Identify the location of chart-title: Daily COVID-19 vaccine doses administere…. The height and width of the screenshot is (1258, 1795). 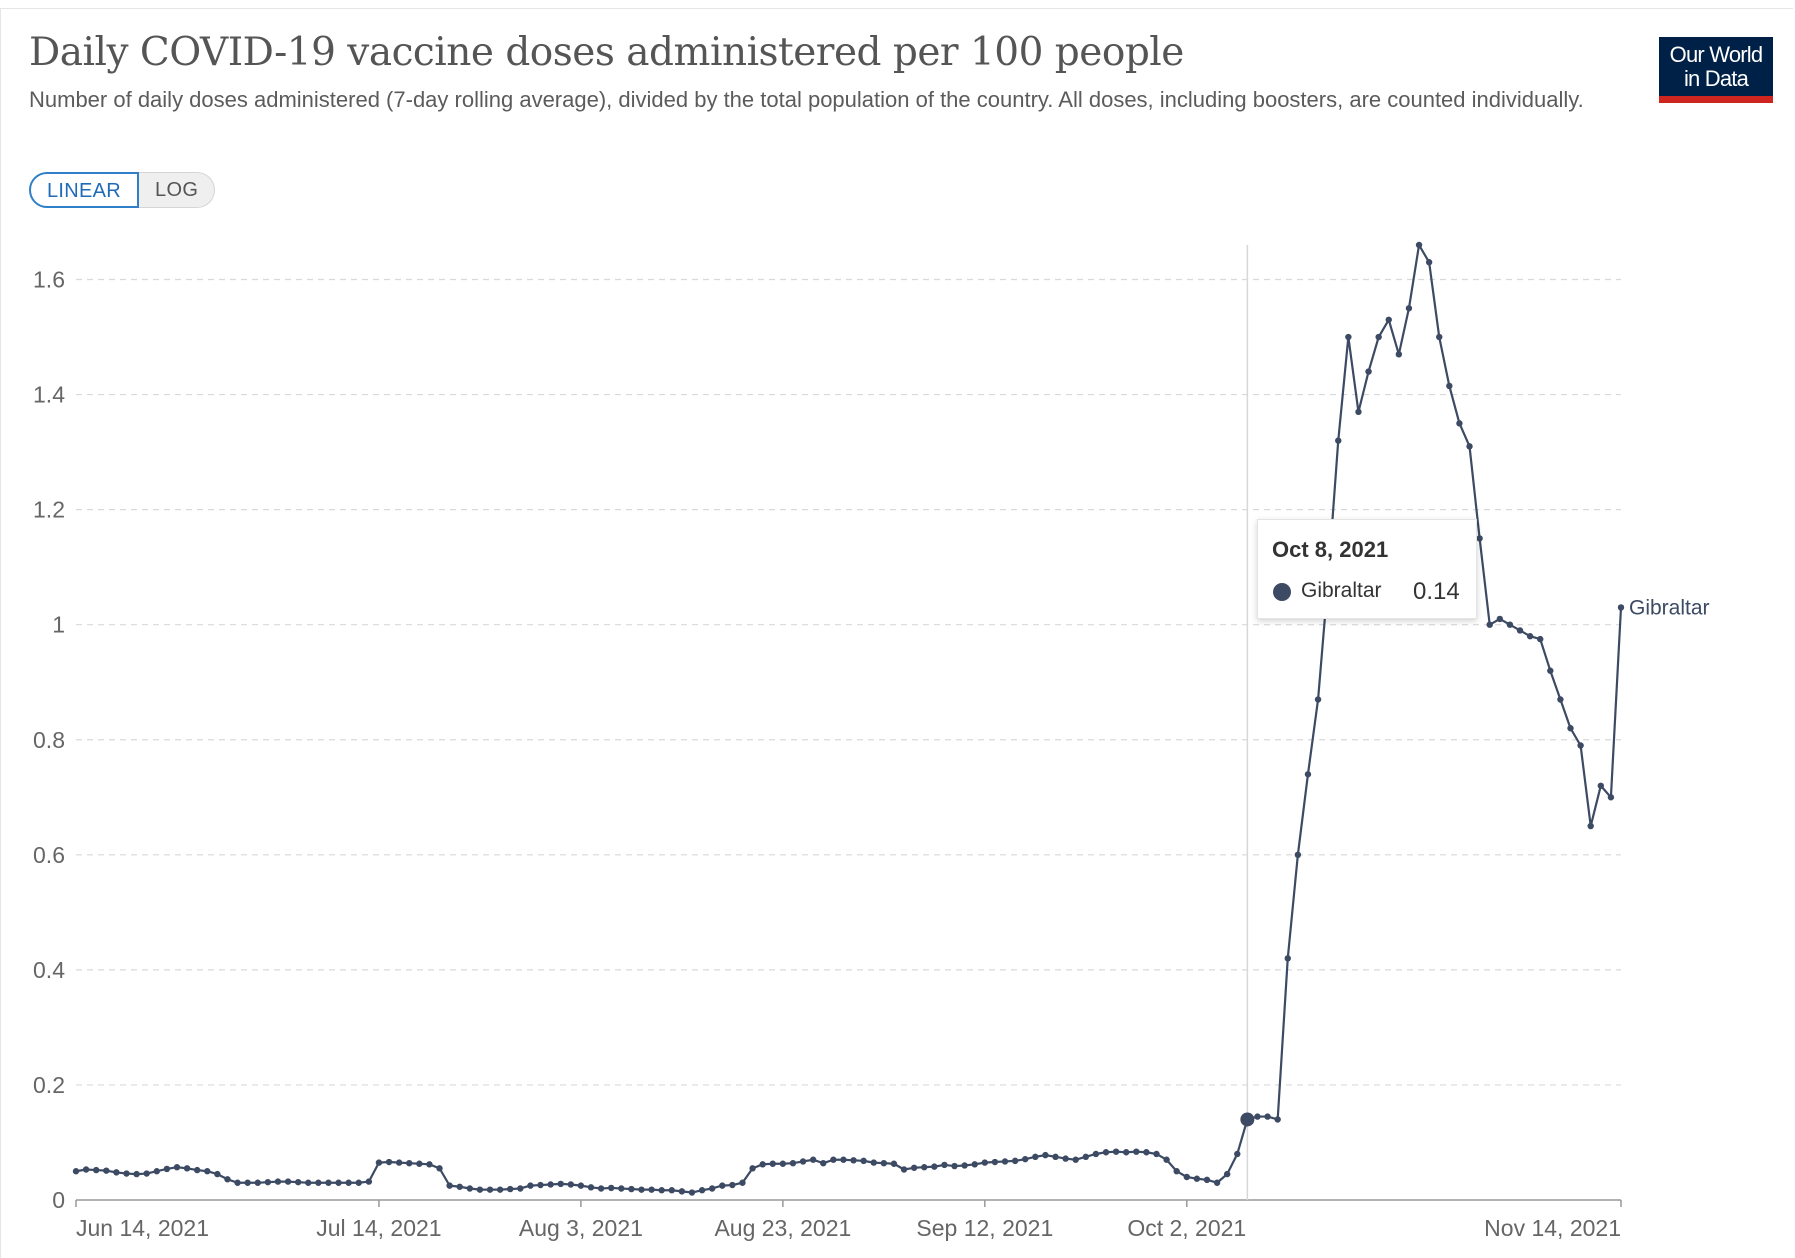
(606, 52).